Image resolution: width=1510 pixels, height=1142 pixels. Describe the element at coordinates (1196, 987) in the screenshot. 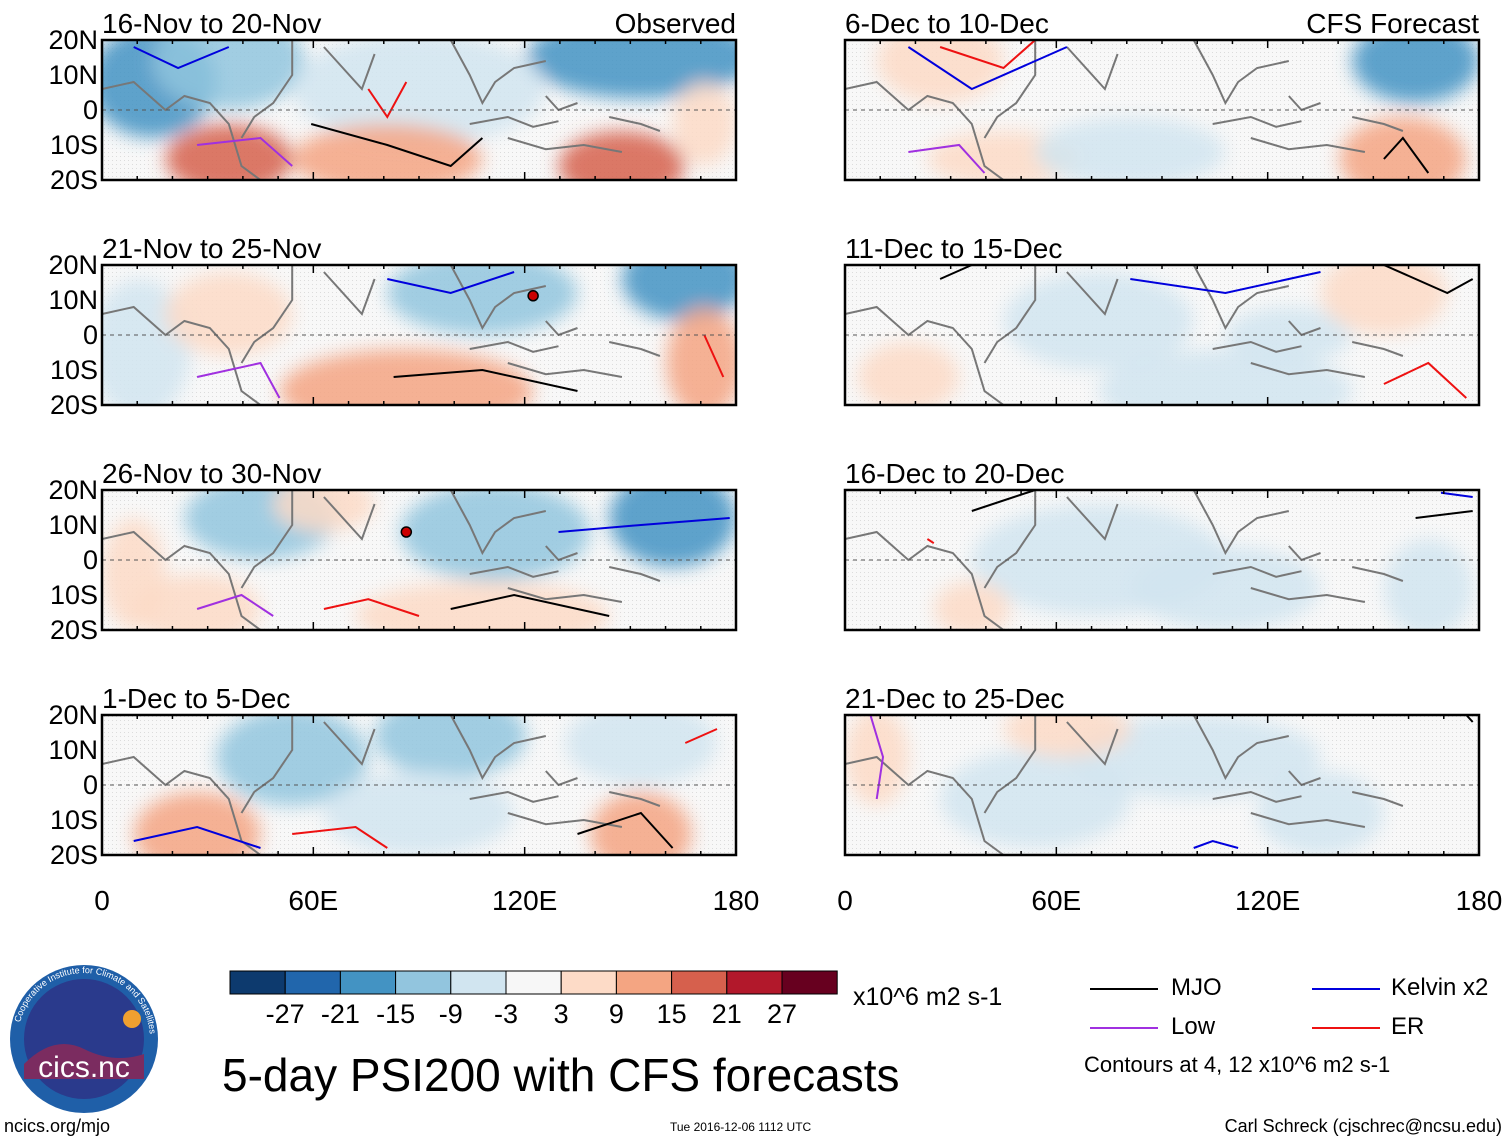

I see `legend-label-mjo: MJO` at that location.